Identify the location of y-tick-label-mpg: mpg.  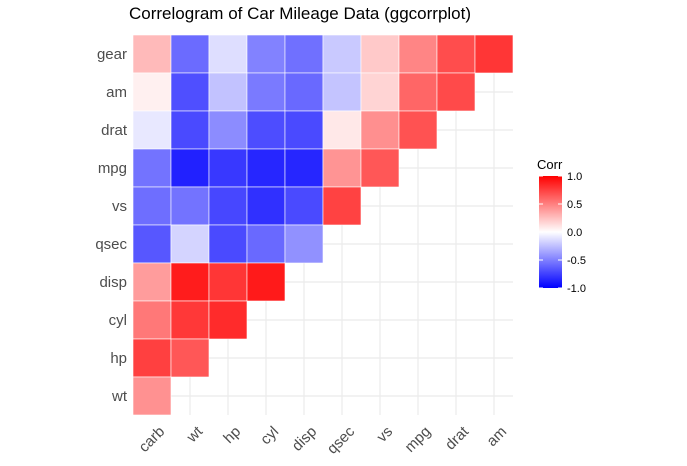
(112, 168).